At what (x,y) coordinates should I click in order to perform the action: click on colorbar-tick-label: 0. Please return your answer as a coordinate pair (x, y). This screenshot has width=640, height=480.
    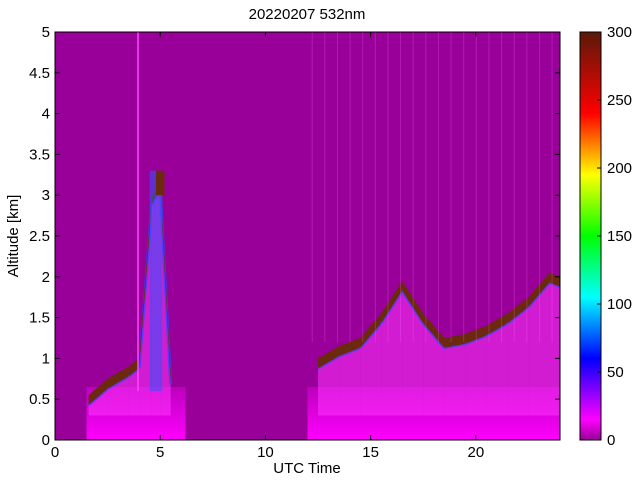
    Looking at the image, I should click on (611, 440).